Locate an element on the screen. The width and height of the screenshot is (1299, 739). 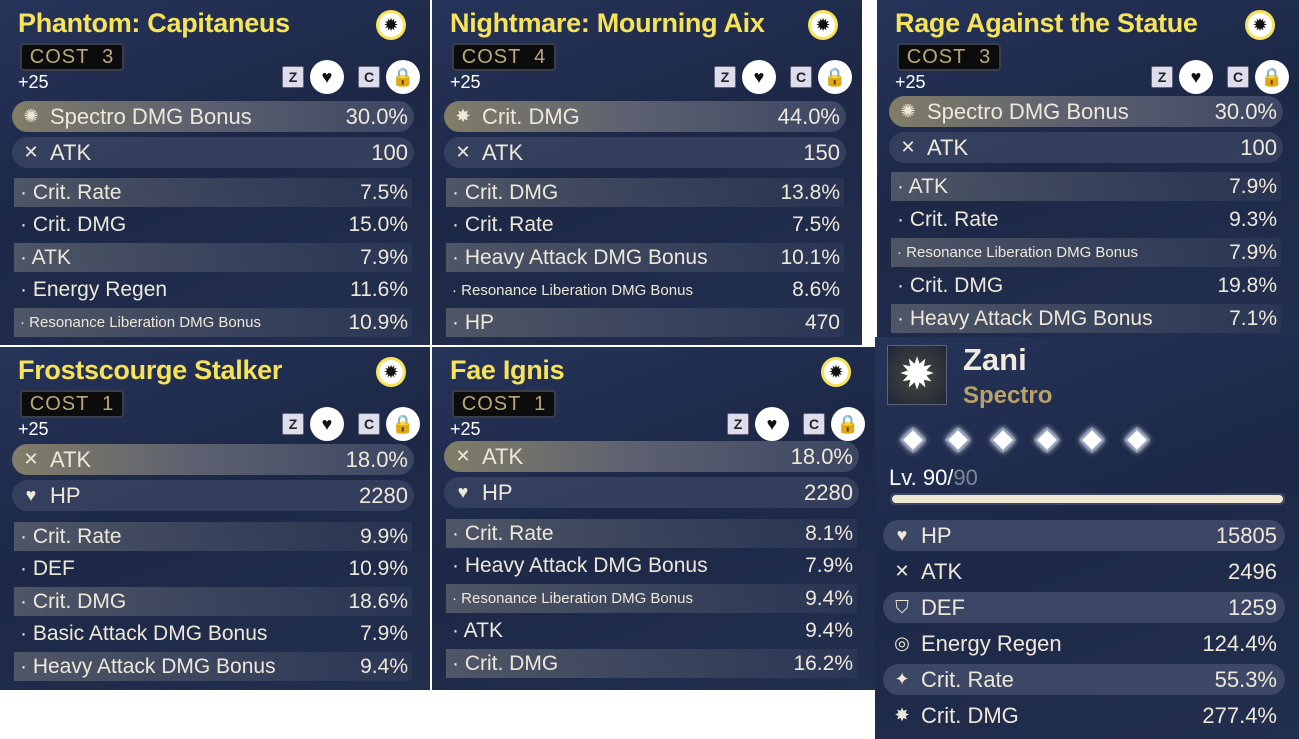
sub-stat-value: 9.4% is located at coordinates (384, 666).